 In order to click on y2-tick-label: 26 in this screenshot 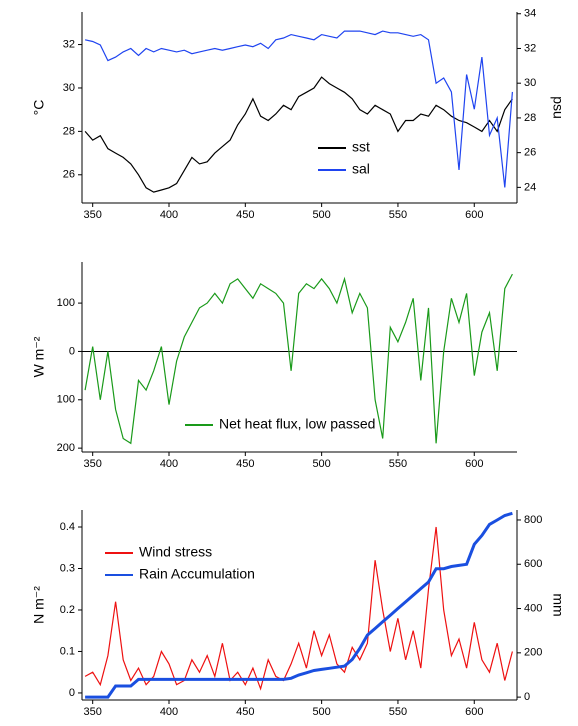, I will do `click(530, 153)`.